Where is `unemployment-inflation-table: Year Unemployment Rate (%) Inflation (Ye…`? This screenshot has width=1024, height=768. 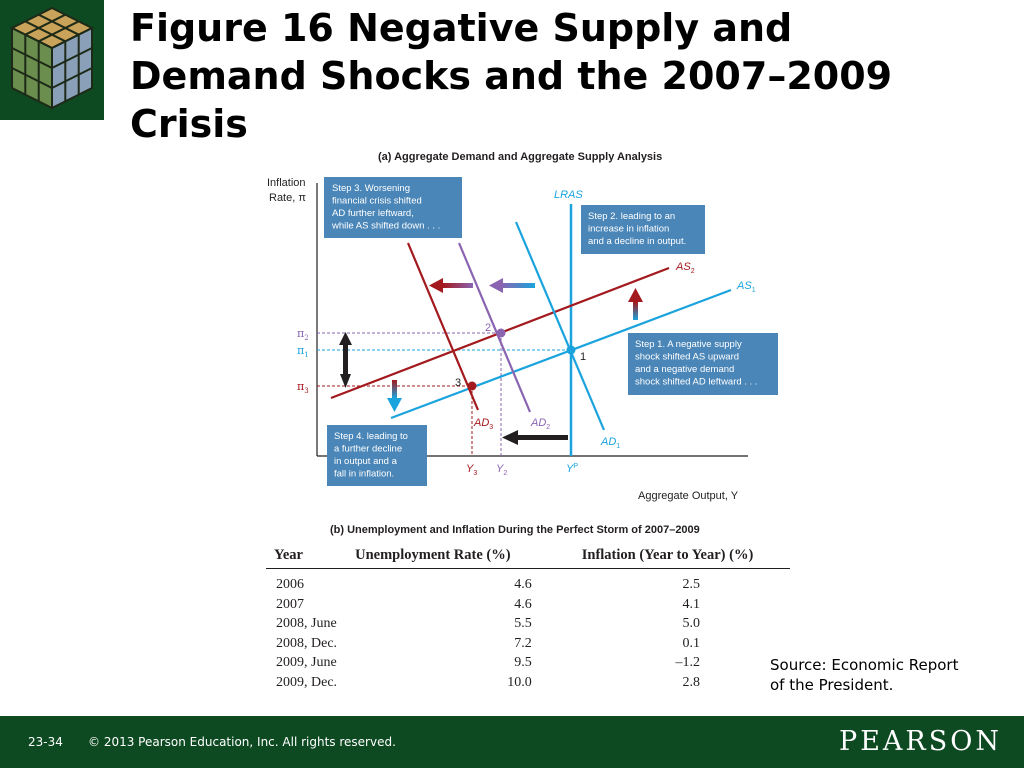
unemployment-inflation-table: Year Unemployment Rate (%) Inflation (Ye… is located at coordinates (528, 619).